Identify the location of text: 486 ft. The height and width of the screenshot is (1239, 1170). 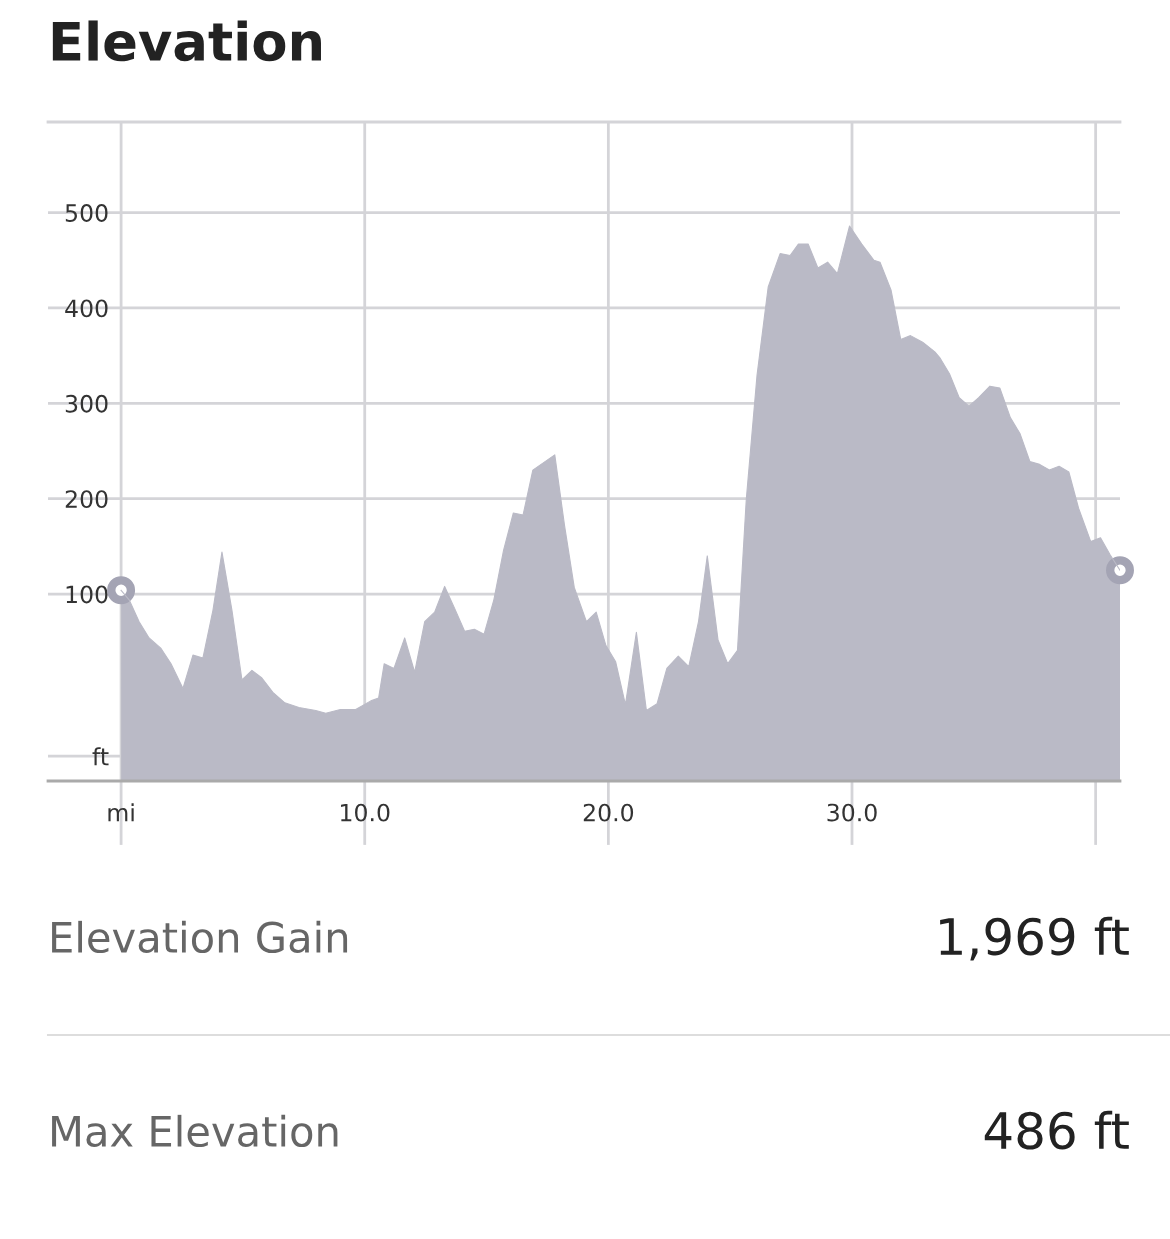
(1056, 1130).